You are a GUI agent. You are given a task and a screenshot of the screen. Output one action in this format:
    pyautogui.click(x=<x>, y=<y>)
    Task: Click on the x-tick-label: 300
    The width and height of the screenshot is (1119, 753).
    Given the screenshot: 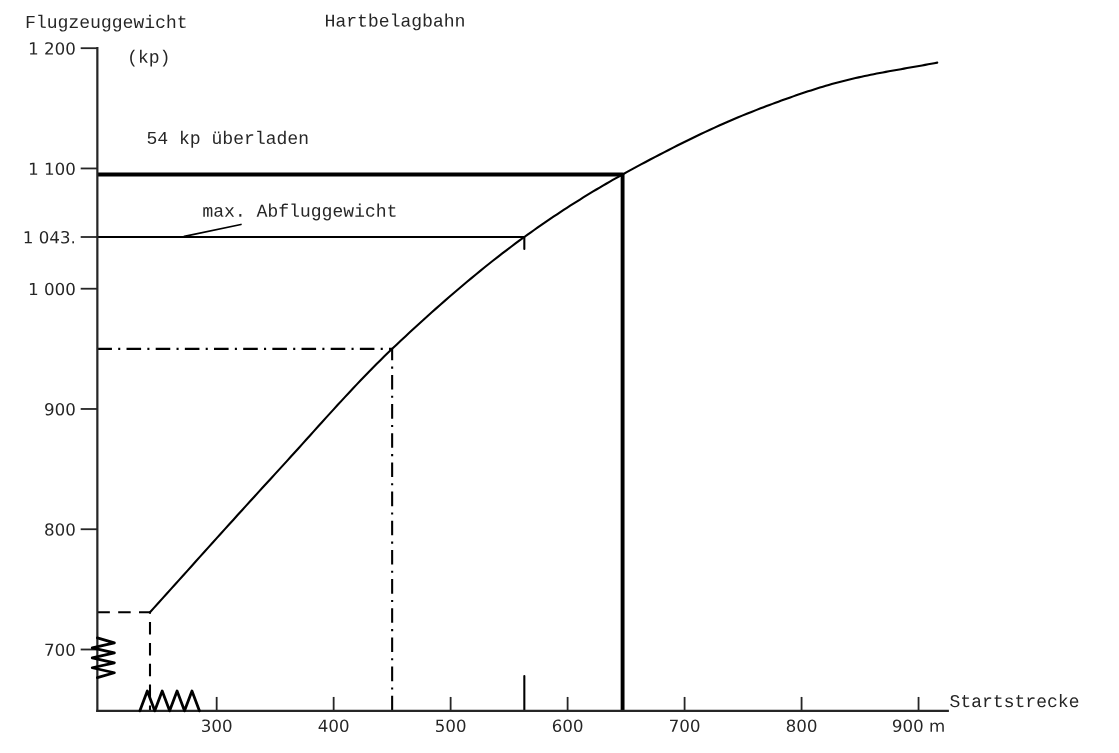 What is the action you would take?
    pyautogui.click(x=217, y=726)
    